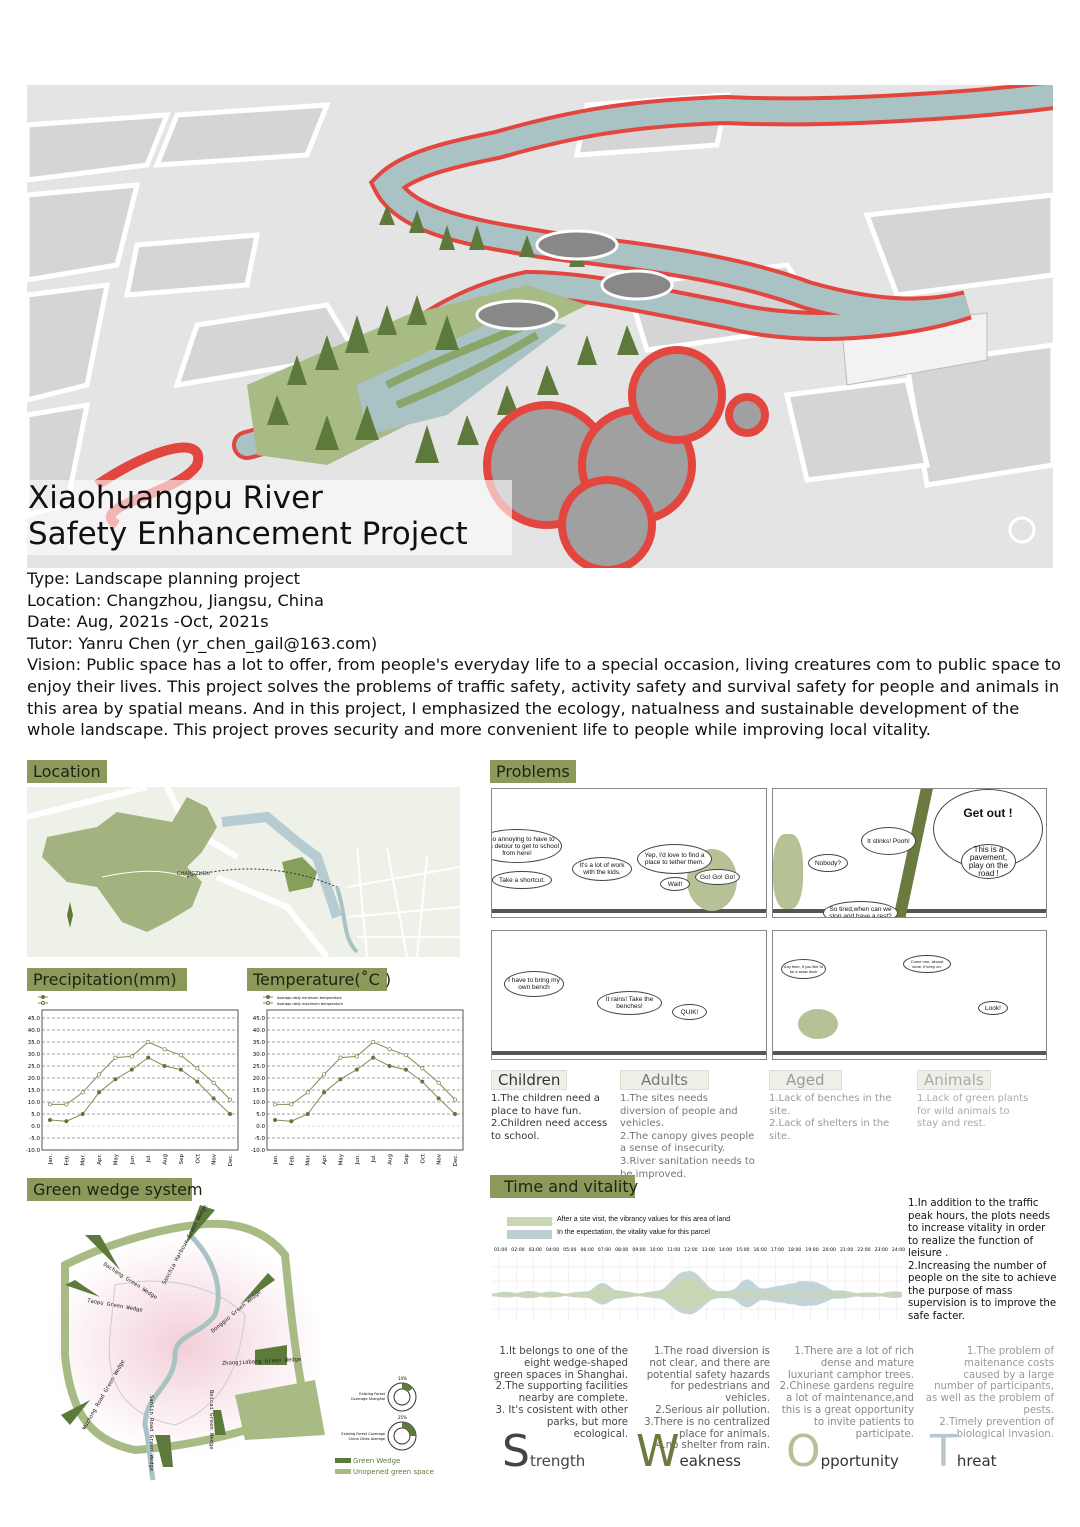 The height and width of the screenshot is (1527, 1080). I want to click on info-location: Location: Changzhou, Jiangsu, China, so click(175, 600).